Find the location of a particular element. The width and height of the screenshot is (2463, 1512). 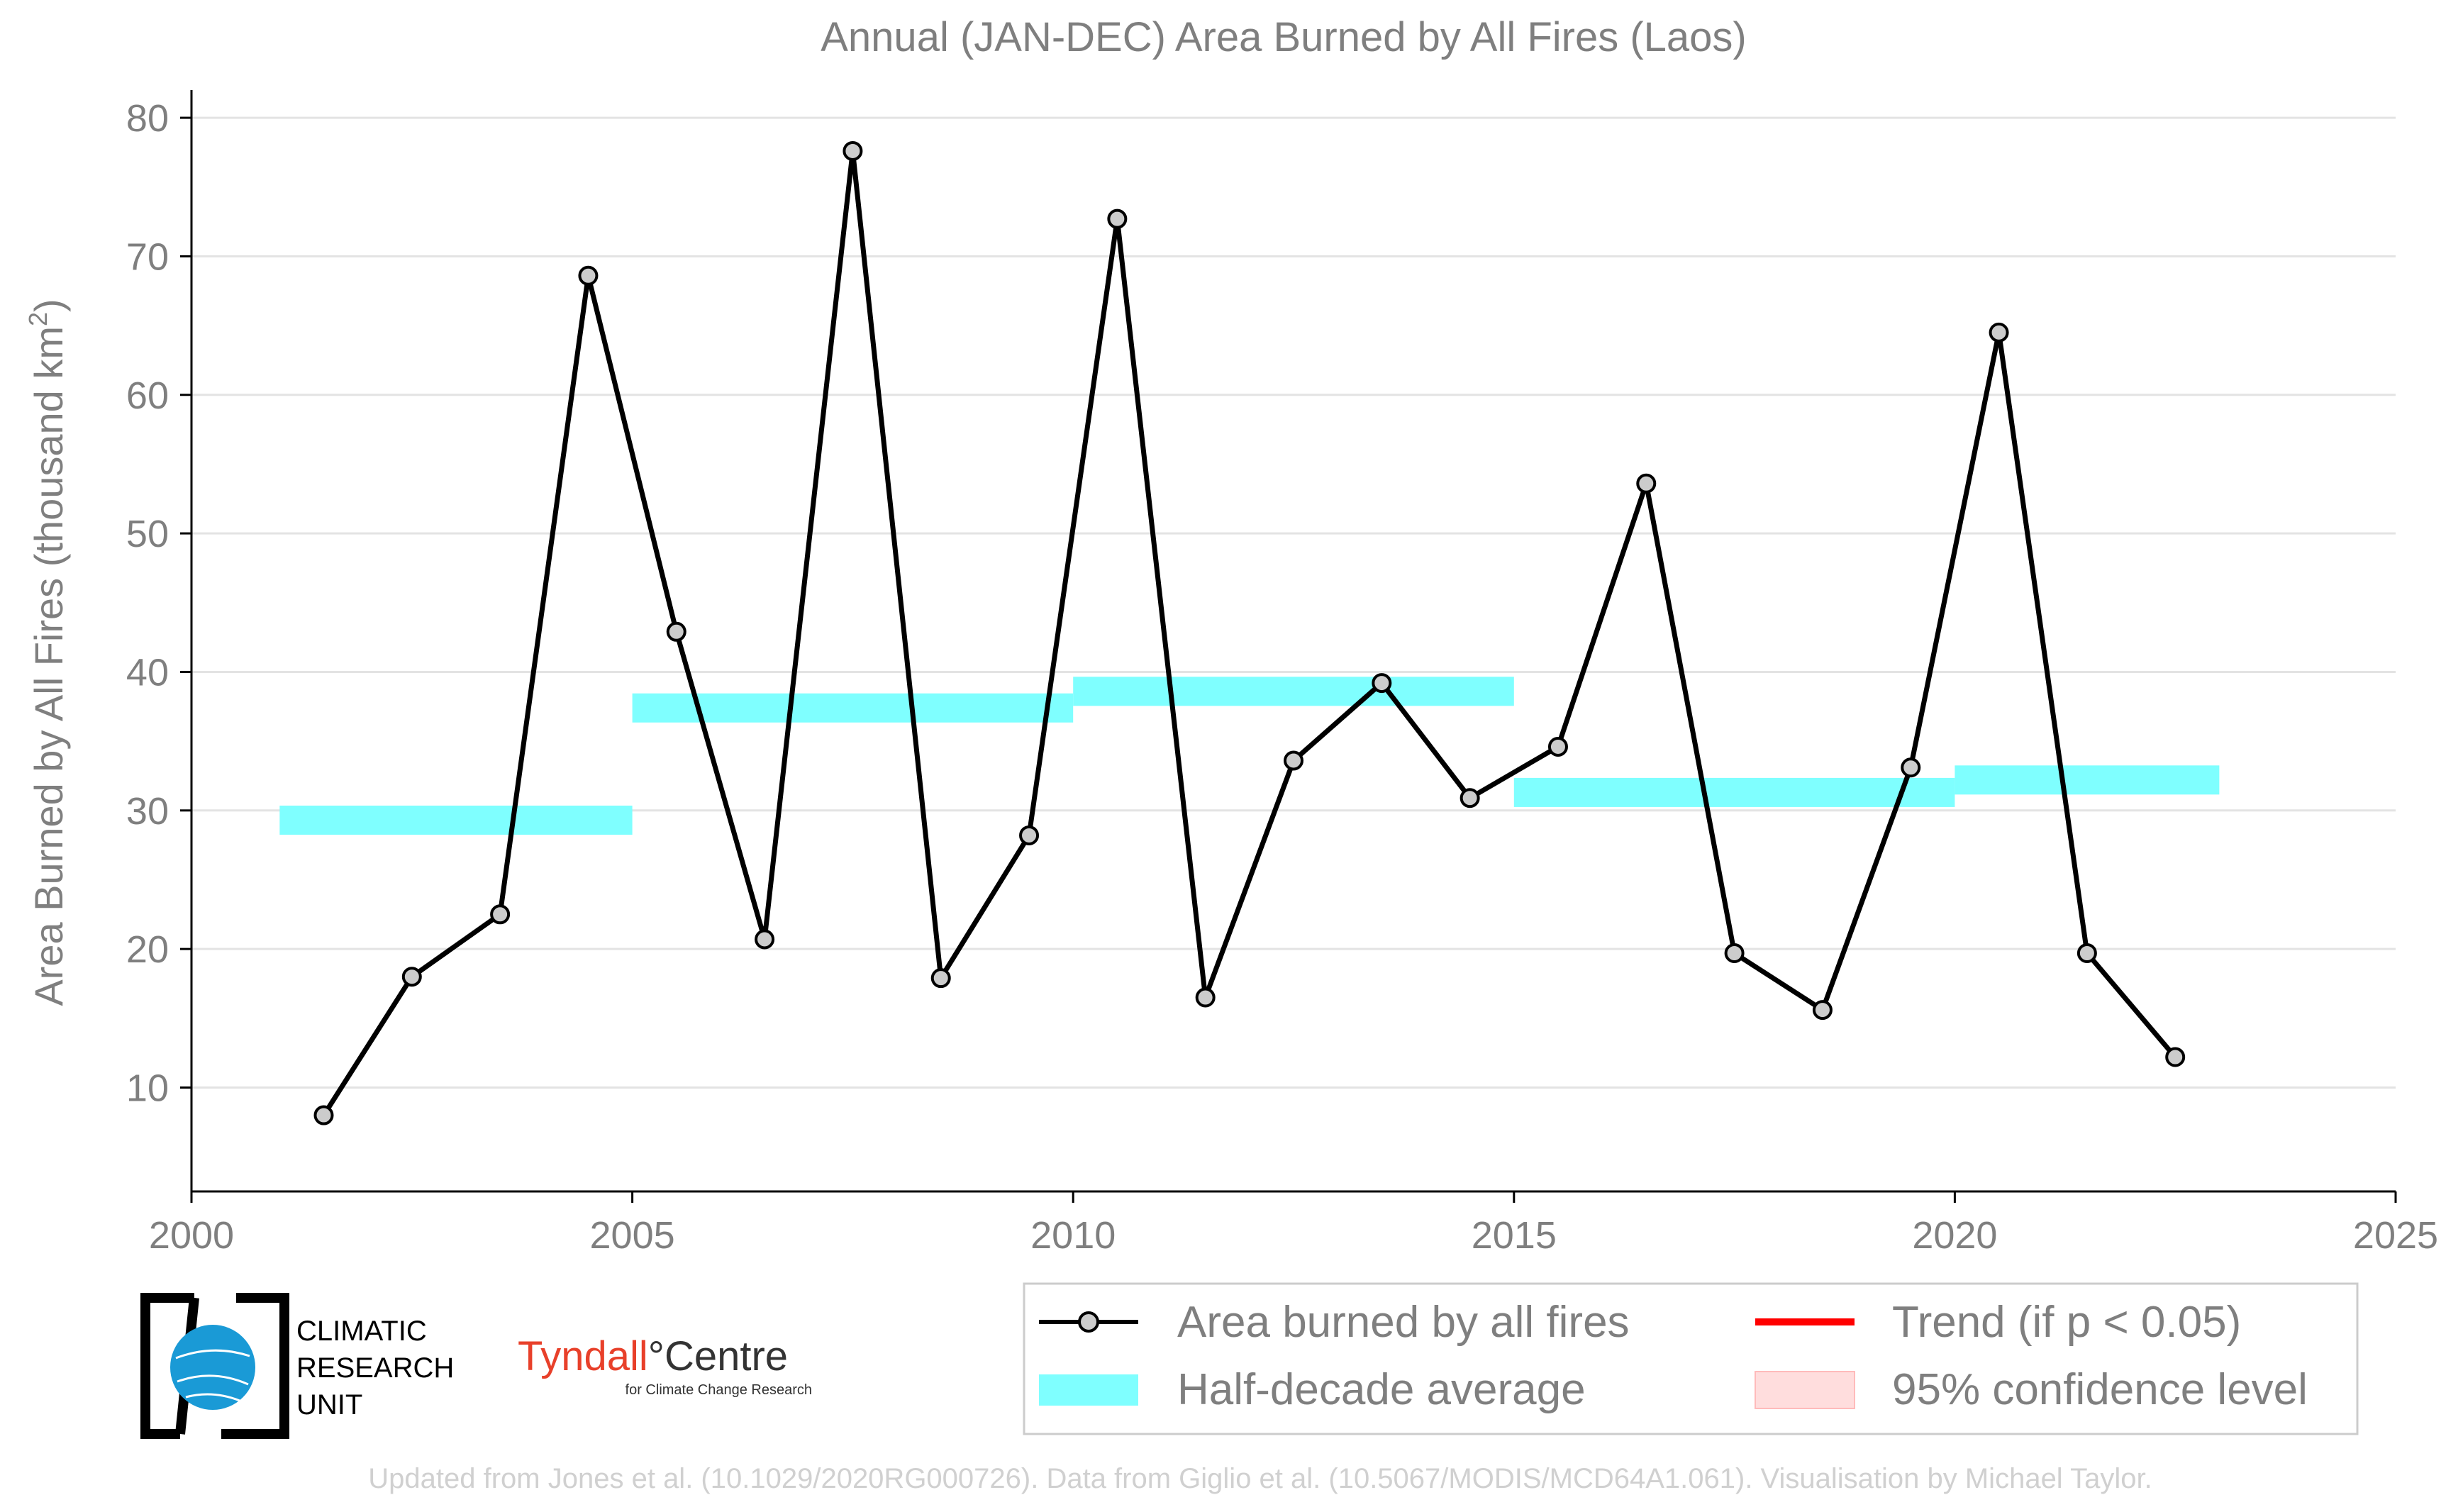

legend-label-area-burned: Area burned by all fires is located at coordinates (1404, 1322).